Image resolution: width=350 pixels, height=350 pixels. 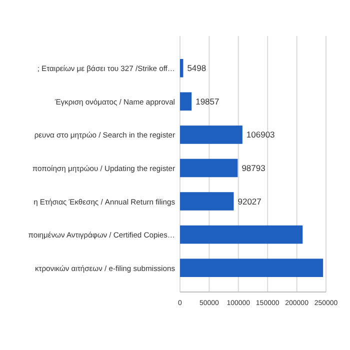 What do you see at coordinates (261, 135) in the screenshot?
I see `data-label: 106903` at bounding box center [261, 135].